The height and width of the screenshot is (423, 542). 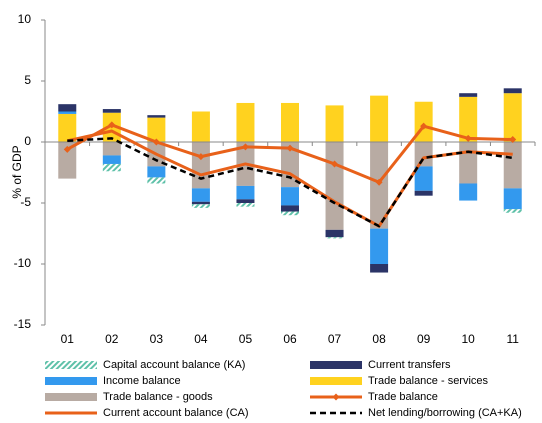 I want to click on x-tick-label: 07, so click(x=335, y=339).